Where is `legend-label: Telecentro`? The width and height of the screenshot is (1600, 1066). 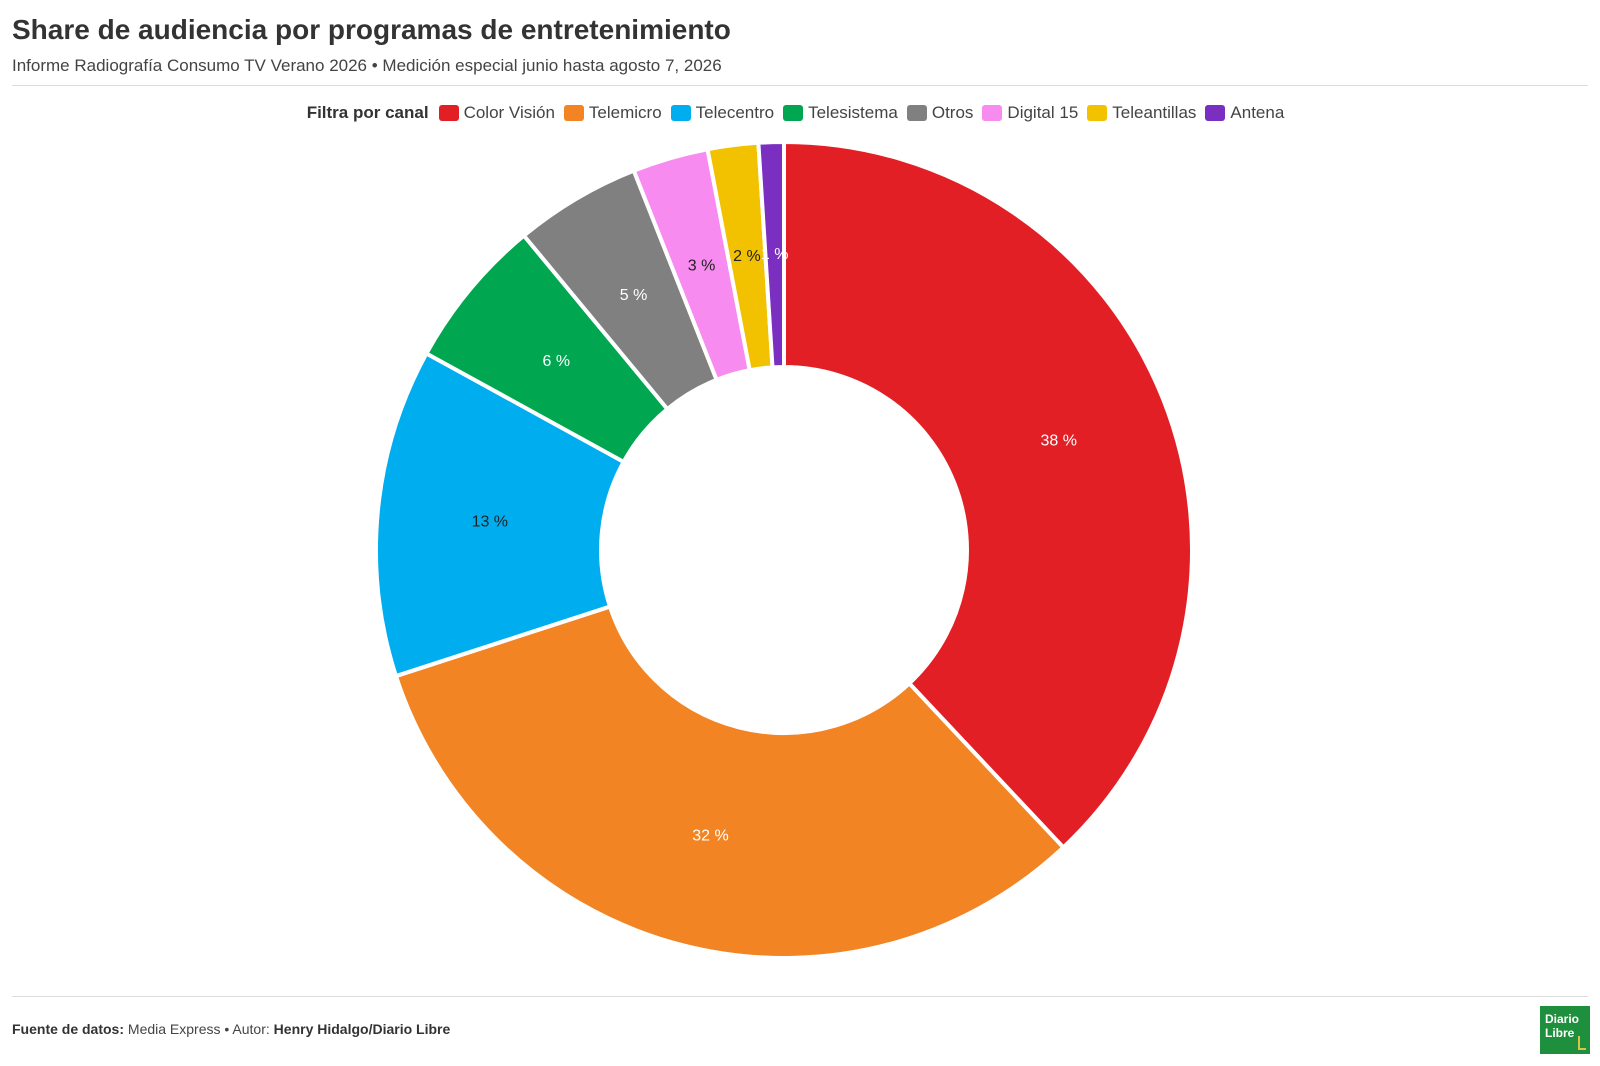
legend-label: Telecentro is located at coordinates (735, 112).